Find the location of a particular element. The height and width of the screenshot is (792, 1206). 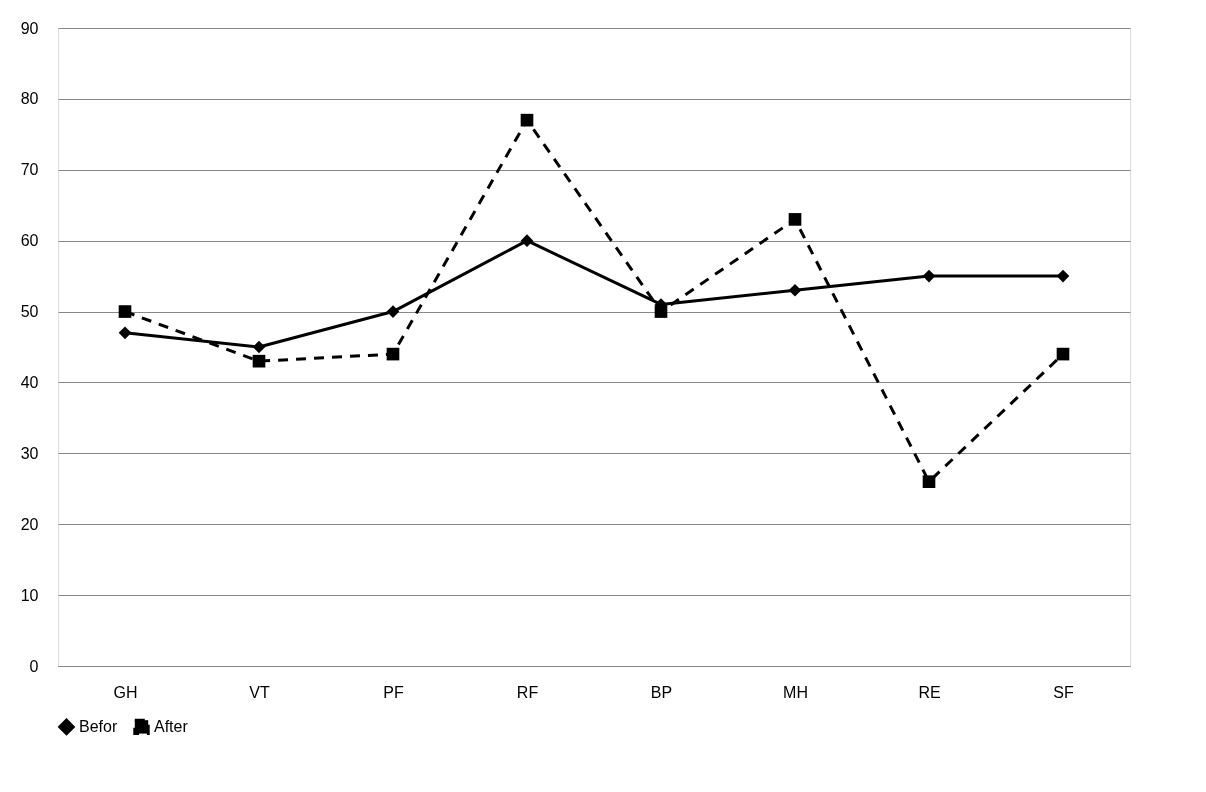

legend-label: After is located at coordinates (171, 726).